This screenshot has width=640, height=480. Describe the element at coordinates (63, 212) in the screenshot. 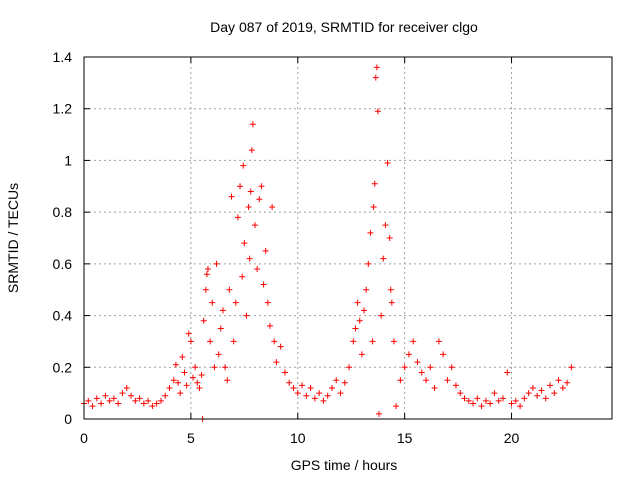

I see `y-tick-label: 0.8` at that location.